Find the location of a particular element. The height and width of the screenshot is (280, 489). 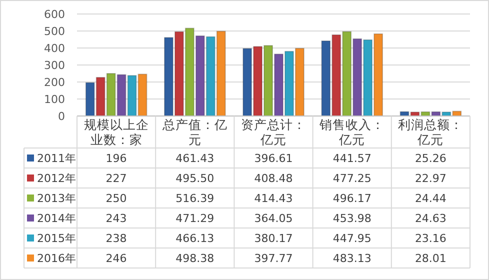

data-label: 477.25 is located at coordinates (352, 178).